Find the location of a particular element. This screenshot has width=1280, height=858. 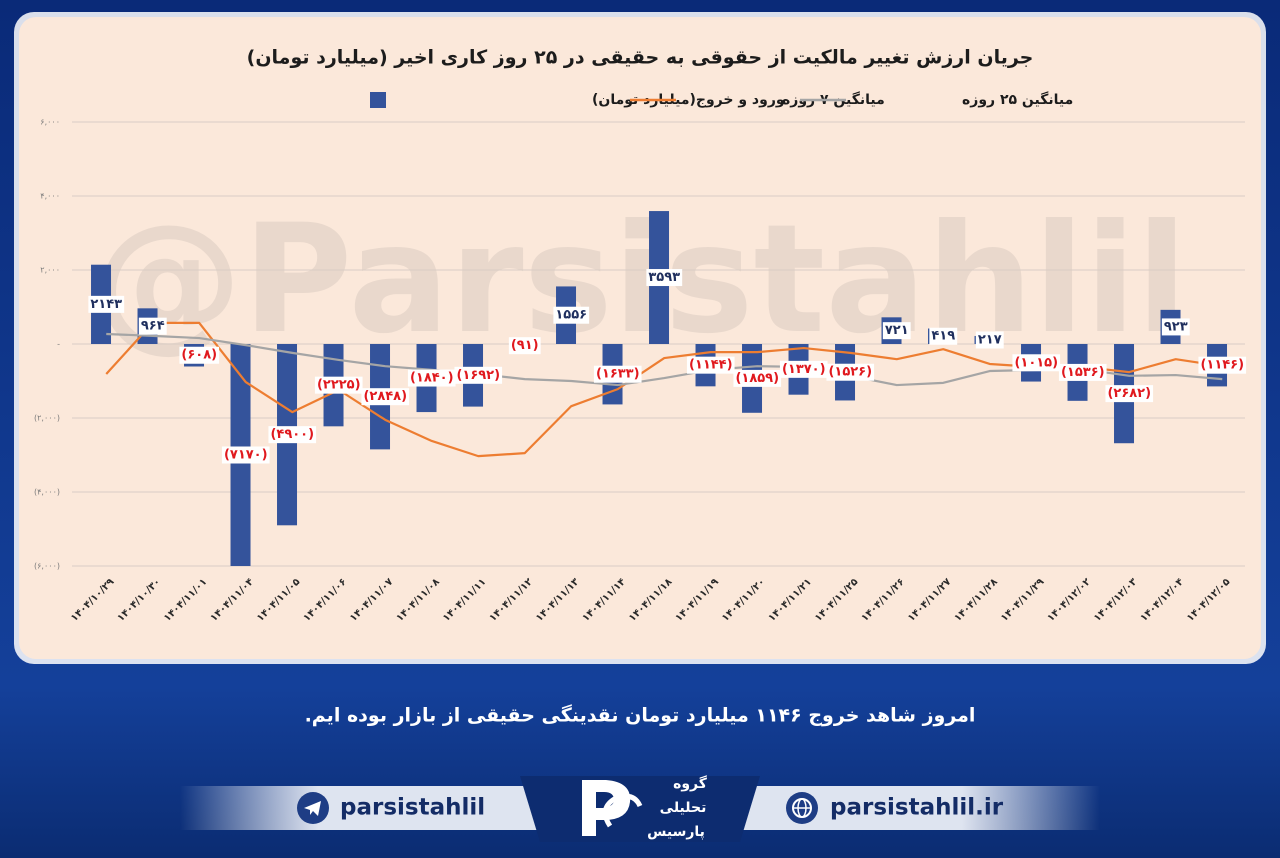

data-label-group: (۱۵۲۶) is located at coordinates (850, 372).